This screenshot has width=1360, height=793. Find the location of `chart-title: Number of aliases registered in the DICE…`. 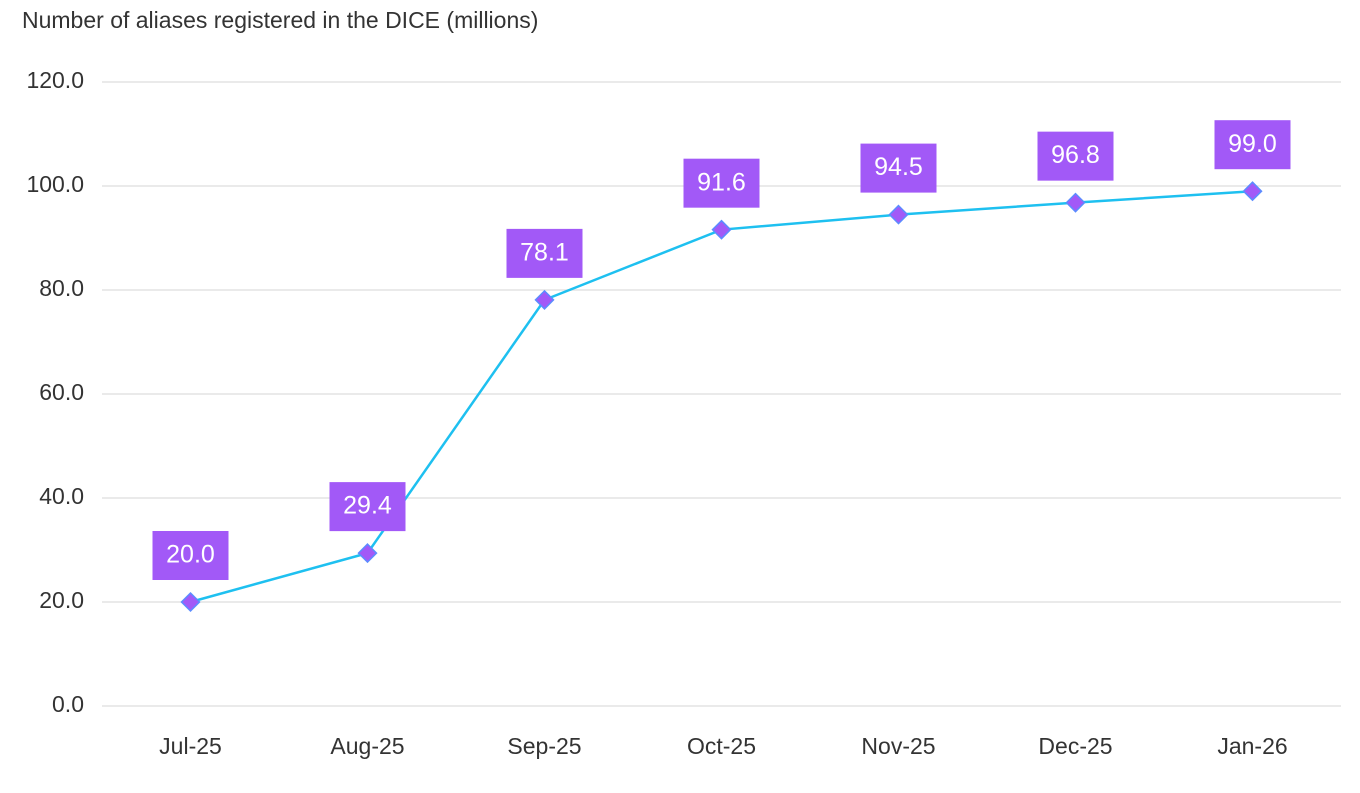

chart-title: Number of aliases registered in the DICE… is located at coordinates (280, 20).